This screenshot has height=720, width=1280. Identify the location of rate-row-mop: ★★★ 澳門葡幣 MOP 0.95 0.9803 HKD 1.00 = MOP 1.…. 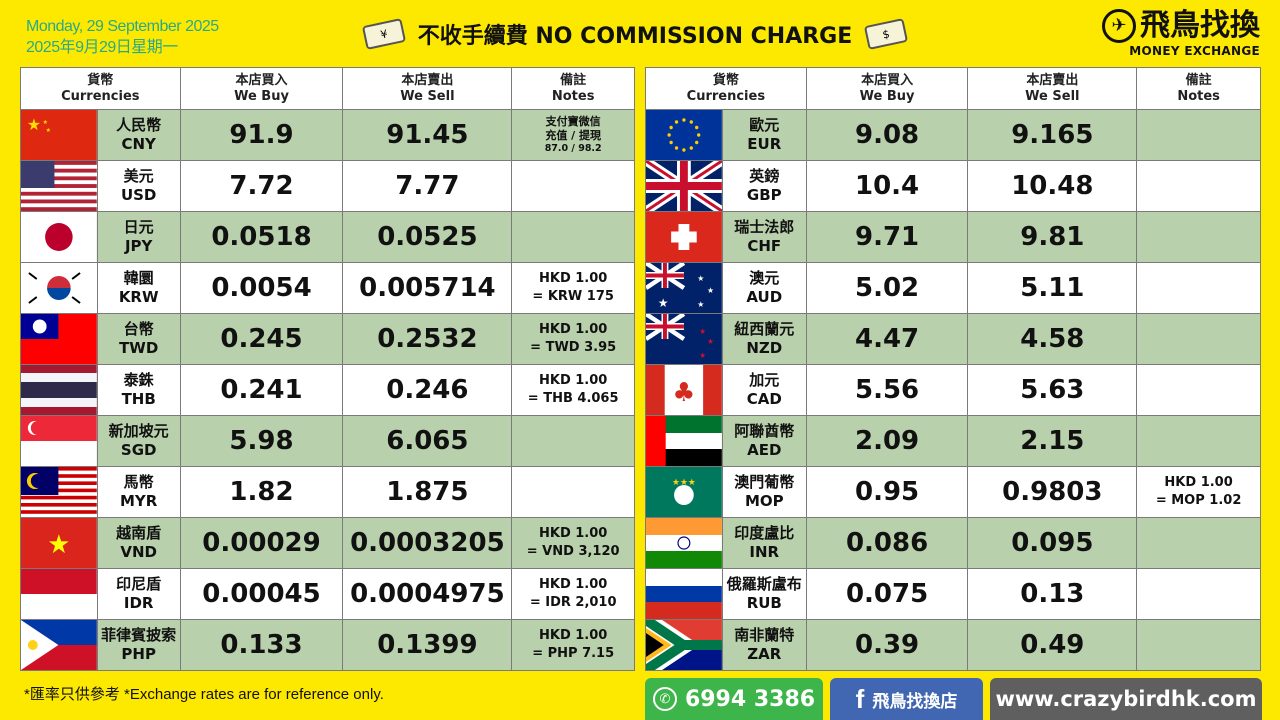
(953, 492).